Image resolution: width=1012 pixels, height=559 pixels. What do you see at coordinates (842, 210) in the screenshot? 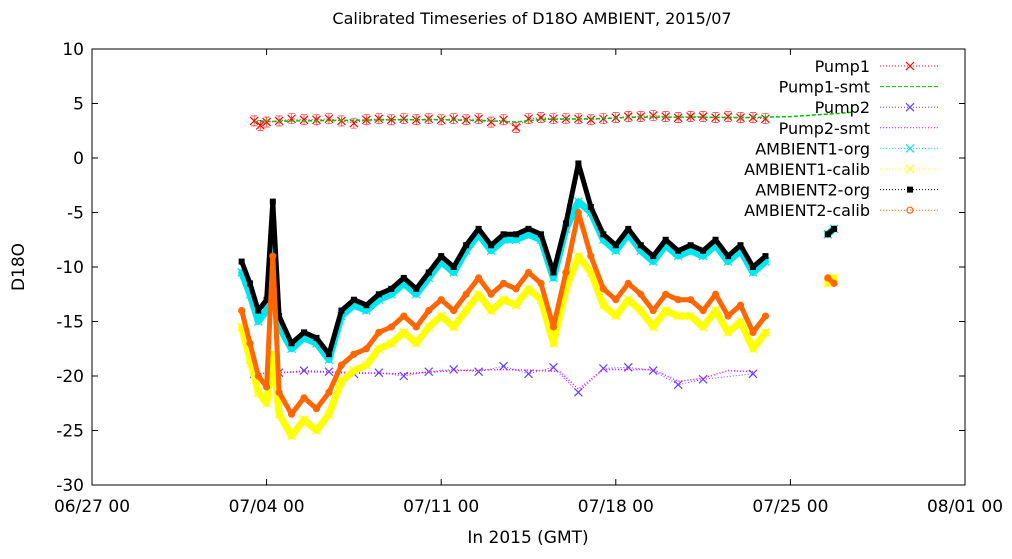
I see `legend-item: AMBIENT2-calib` at bounding box center [842, 210].